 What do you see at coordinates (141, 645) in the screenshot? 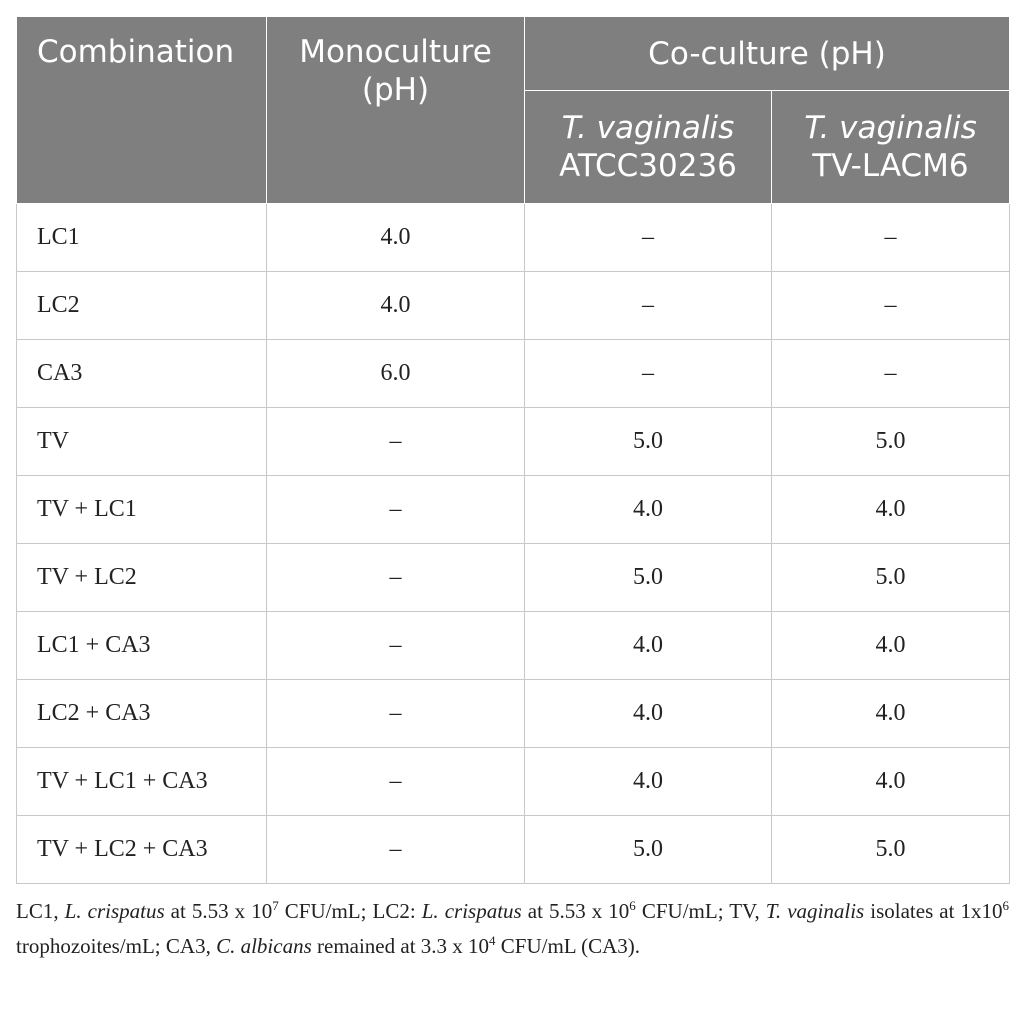
I see `cell-combination: LC1 + CA3` at bounding box center [141, 645].